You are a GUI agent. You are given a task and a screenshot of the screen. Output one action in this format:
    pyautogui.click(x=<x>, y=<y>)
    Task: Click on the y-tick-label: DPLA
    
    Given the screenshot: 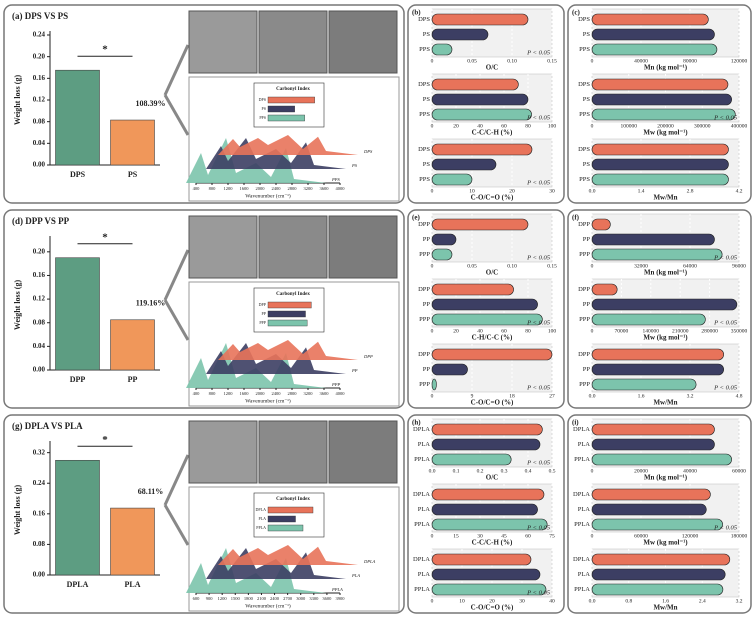 What is the action you would take?
    pyautogui.click(x=581, y=494)
    